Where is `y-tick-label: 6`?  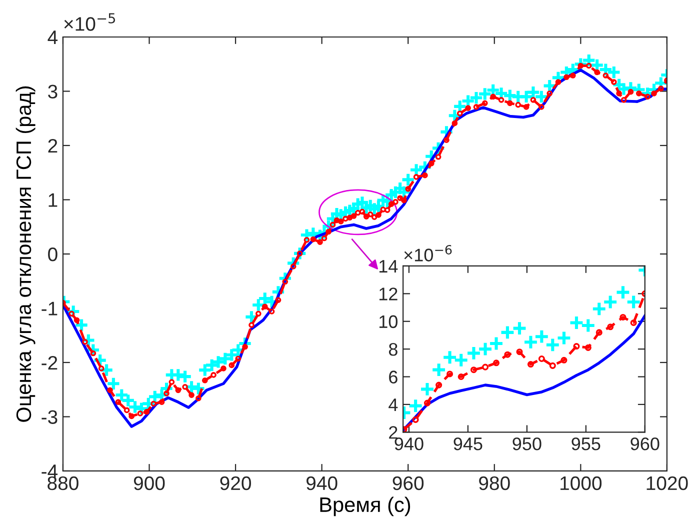 y-tick-label: 6 is located at coordinates (393, 377).